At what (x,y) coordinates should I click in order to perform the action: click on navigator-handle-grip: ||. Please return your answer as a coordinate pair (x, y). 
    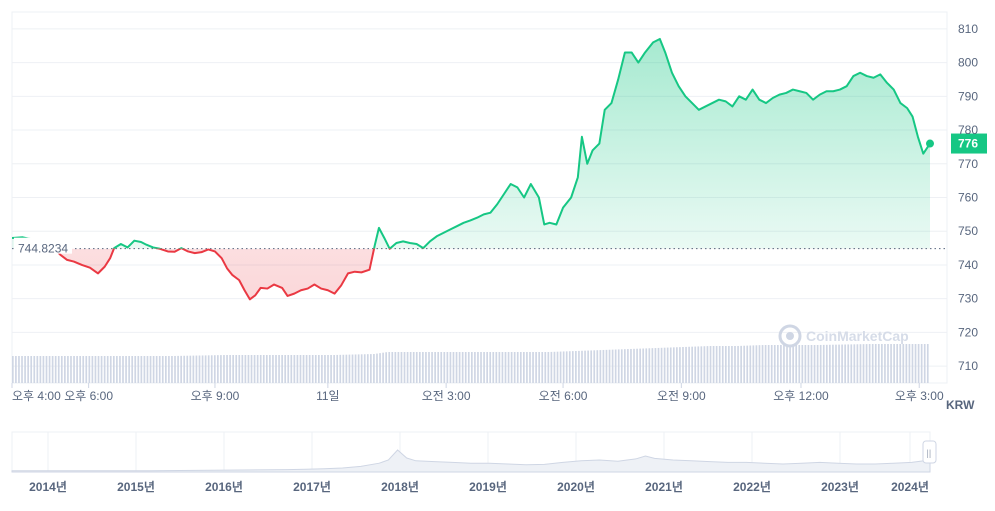
    Looking at the image, I should click on (929, 453).